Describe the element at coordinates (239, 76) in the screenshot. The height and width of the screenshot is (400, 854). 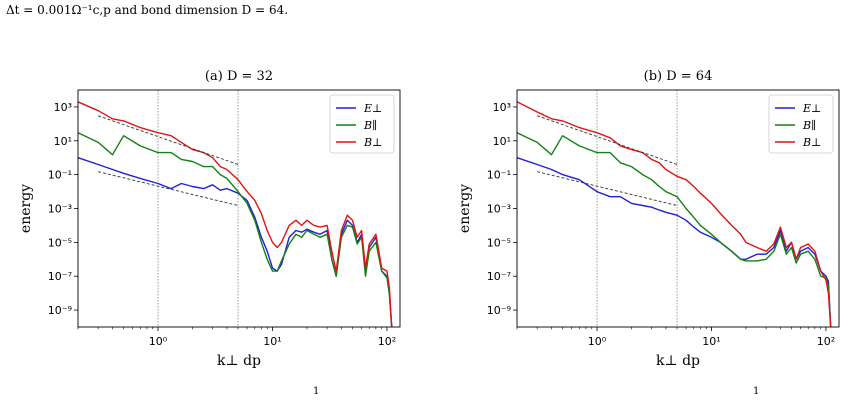
I see `chart-title: (a) D = 32` at that location.